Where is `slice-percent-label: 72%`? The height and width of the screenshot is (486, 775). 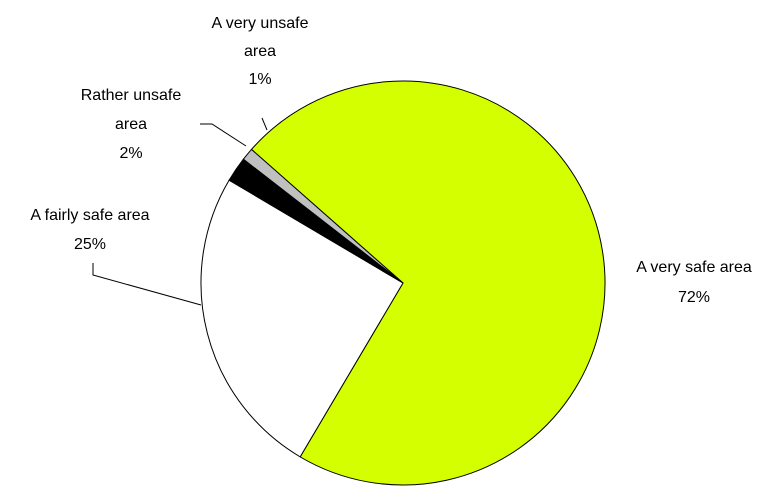
slice-percent-label: 72% is located at coordinates (694, 297).